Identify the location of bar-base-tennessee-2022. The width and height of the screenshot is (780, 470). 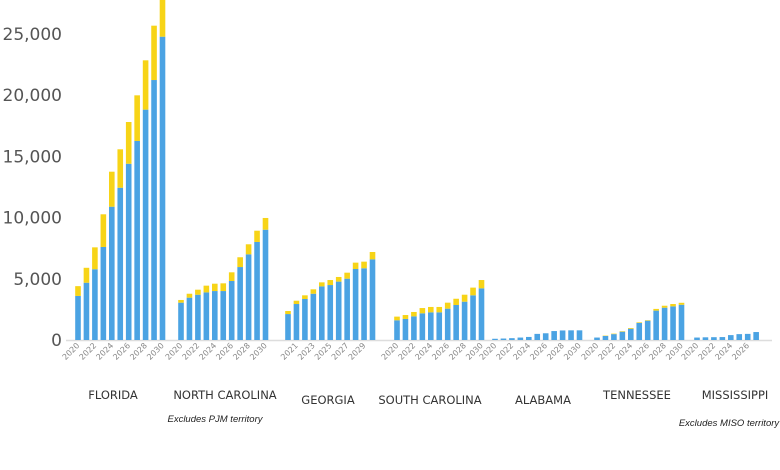
(614, 337).